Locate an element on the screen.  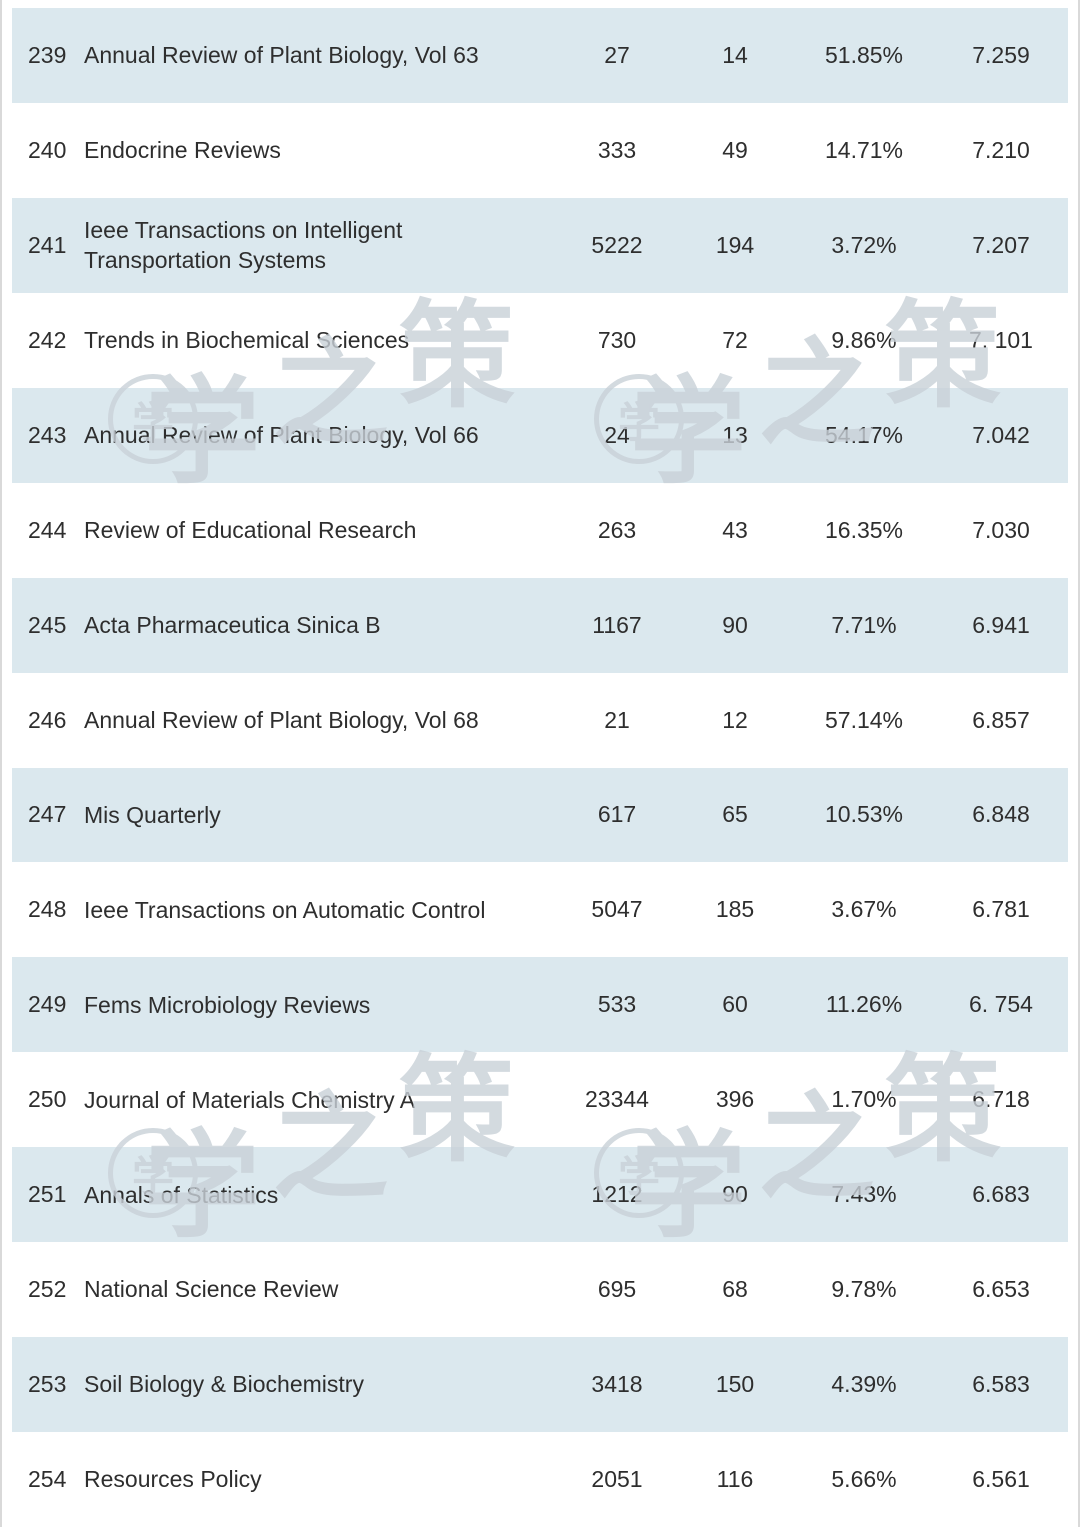
rank-cell: 245 is located at coordinates (47, 624).